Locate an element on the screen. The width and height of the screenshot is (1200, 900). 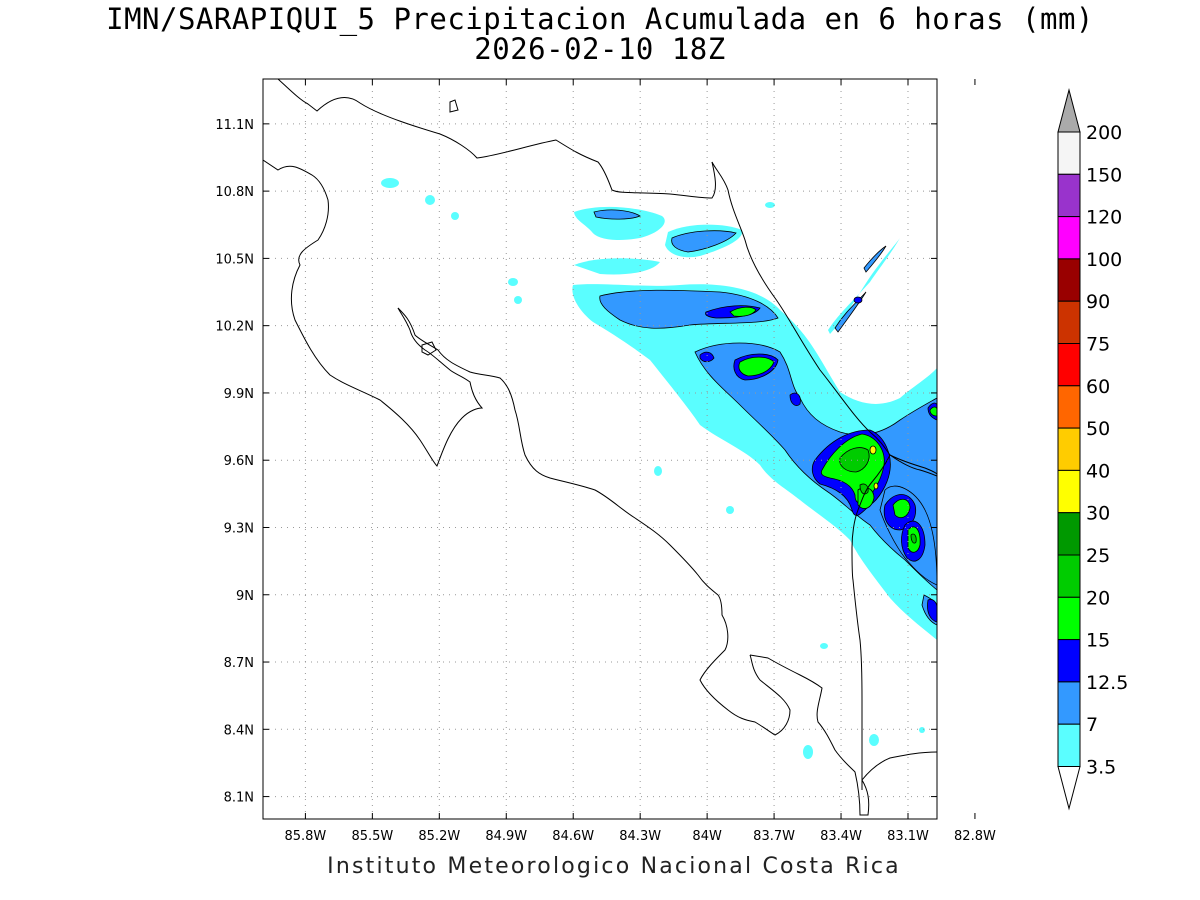
nicoya-island is located at coordinates (429, 348).